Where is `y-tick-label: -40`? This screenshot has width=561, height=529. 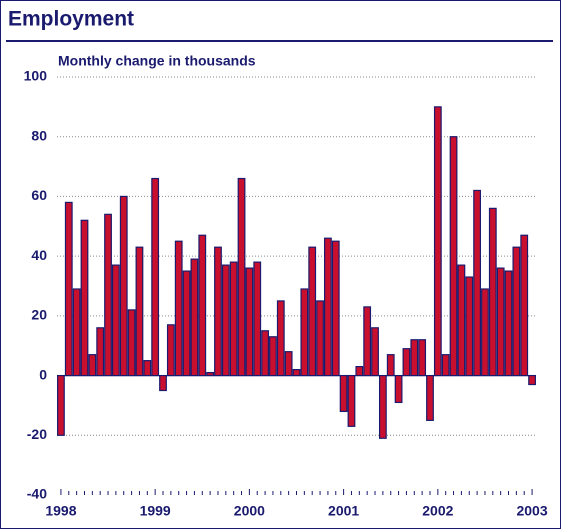 y-tick-label: -40 is located at coordinates (37, 494).